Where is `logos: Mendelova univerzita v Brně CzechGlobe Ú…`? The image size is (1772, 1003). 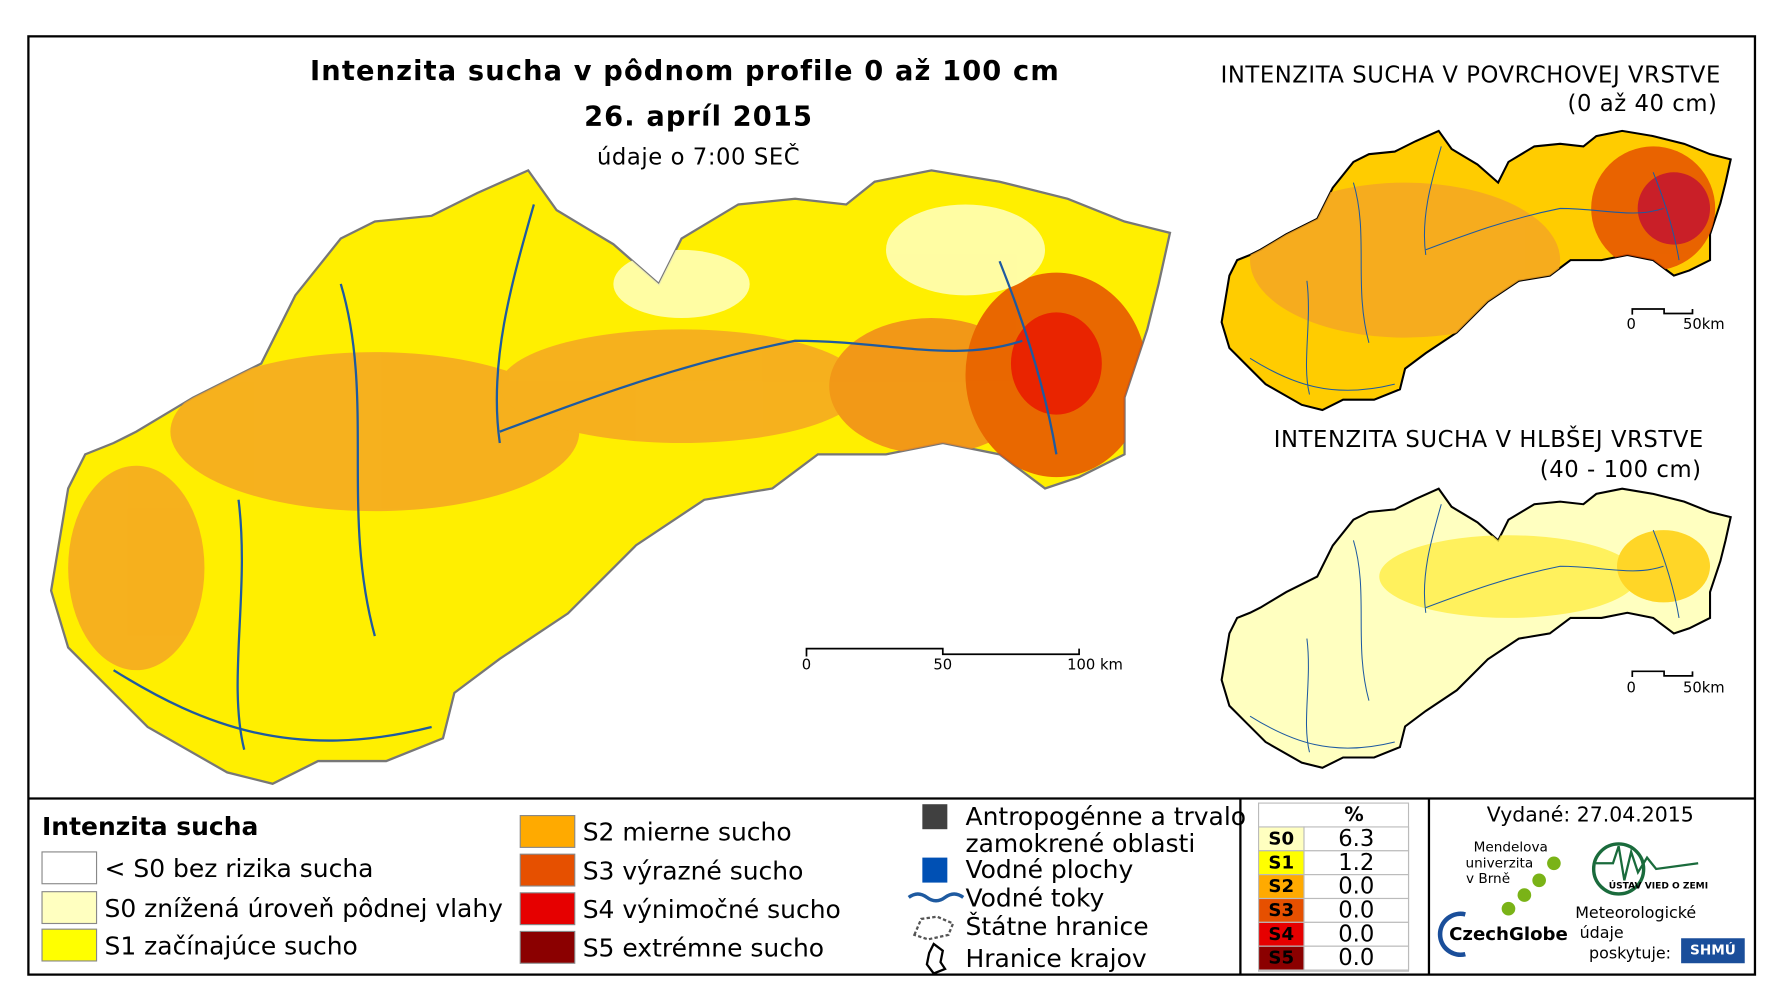 logos: Mendelova univerzita v Brně CzechGlobe Ú… is located at coordinates (1591, 901).